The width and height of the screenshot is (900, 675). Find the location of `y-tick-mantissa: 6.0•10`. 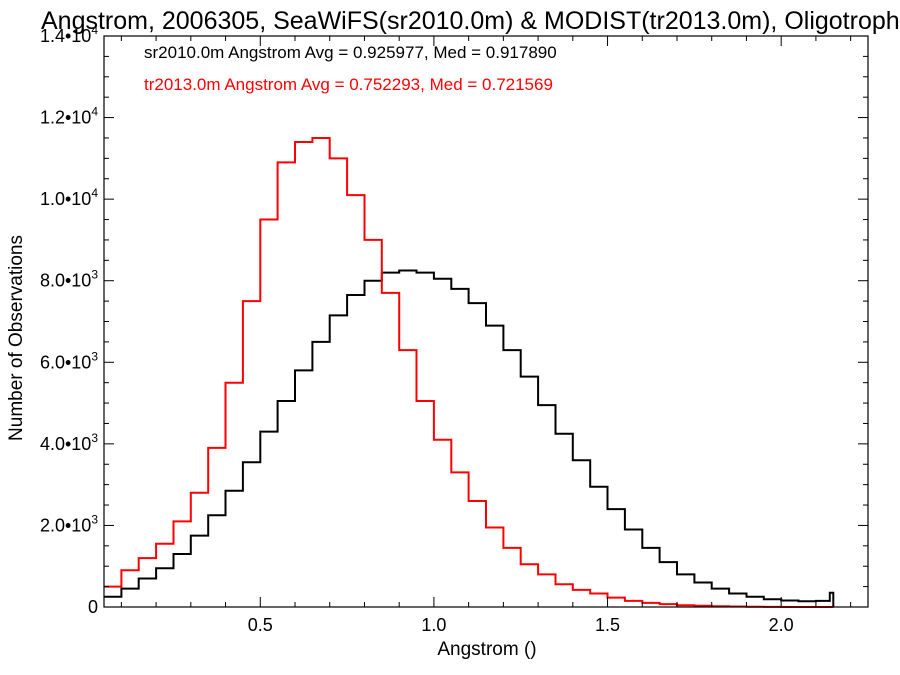

y-tick-mantissa: 6.0•10 is located at coordinates (65, 362).